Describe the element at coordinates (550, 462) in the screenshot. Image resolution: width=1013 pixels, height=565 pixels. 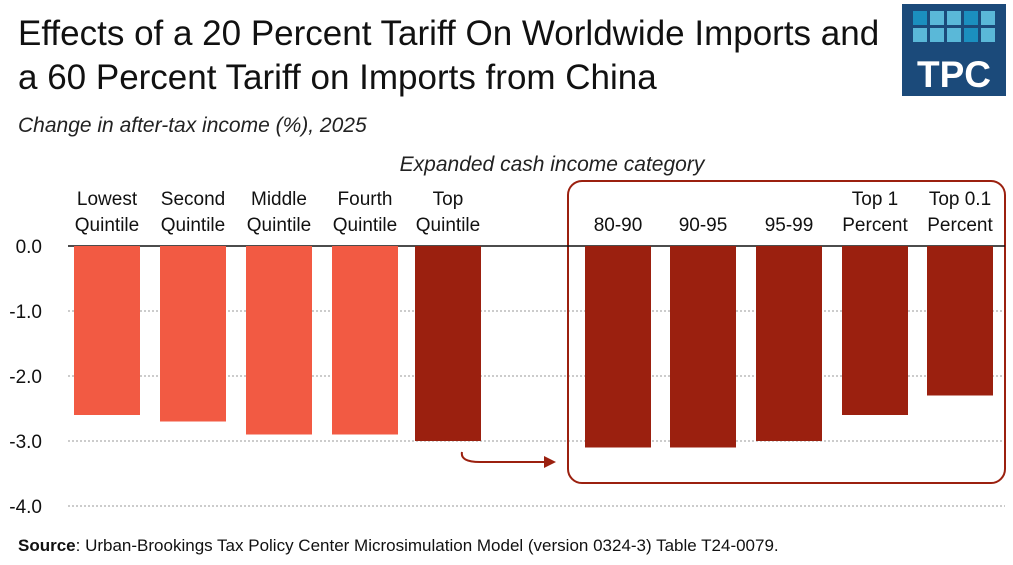
I see `arrowhead-icon` at that location.